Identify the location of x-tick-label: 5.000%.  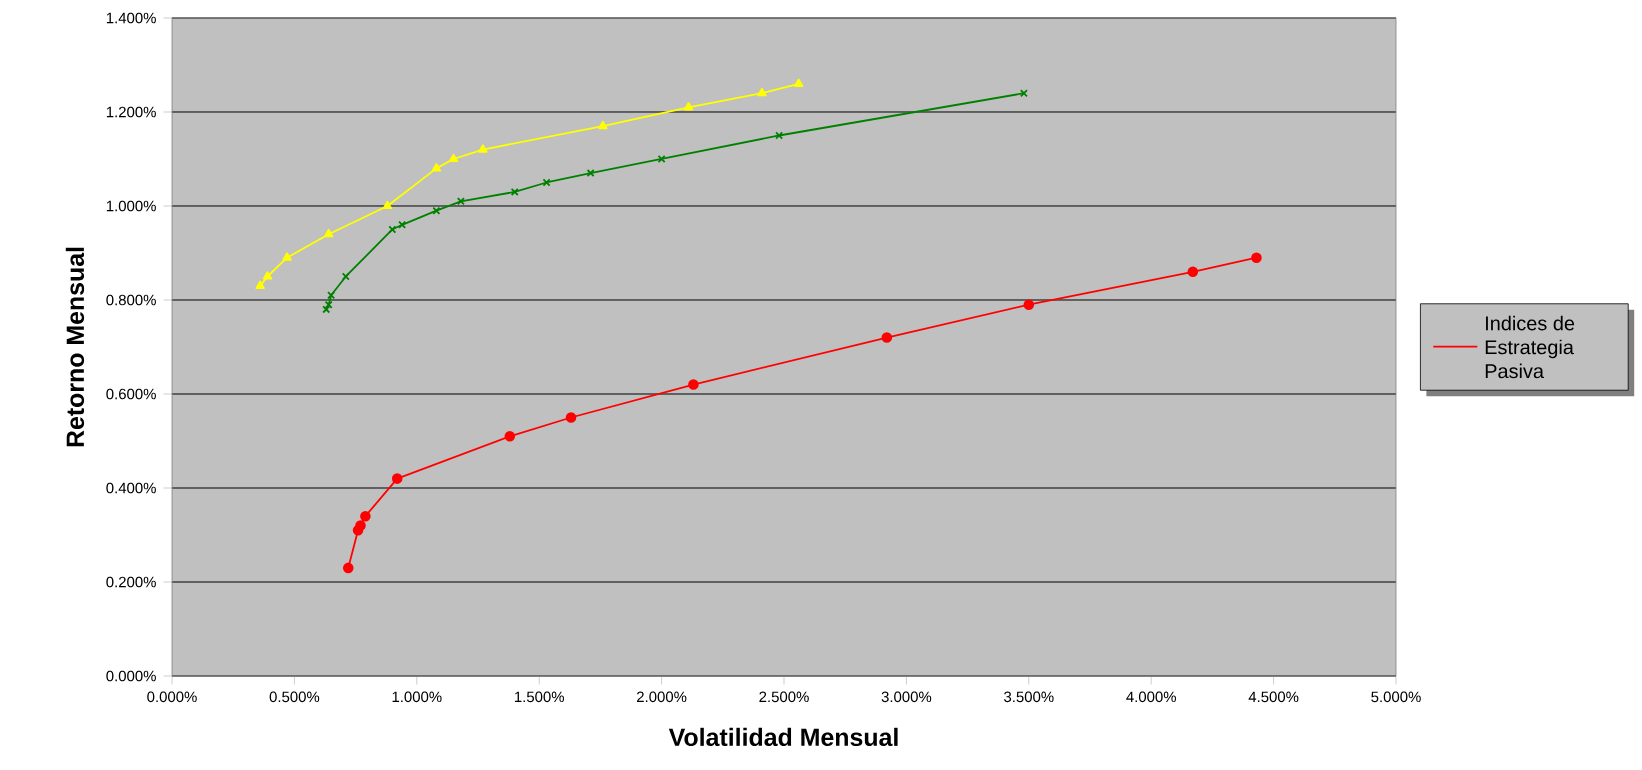
(1396, 697).